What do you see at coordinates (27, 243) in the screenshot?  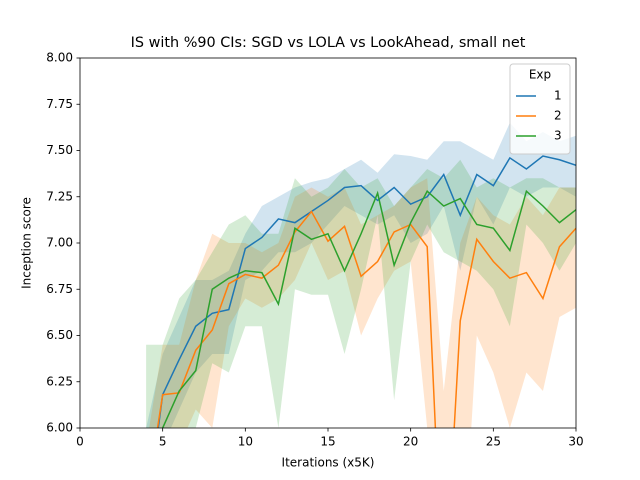 I see `y-axis-label: Inception score` at bounding box center [27, 243].